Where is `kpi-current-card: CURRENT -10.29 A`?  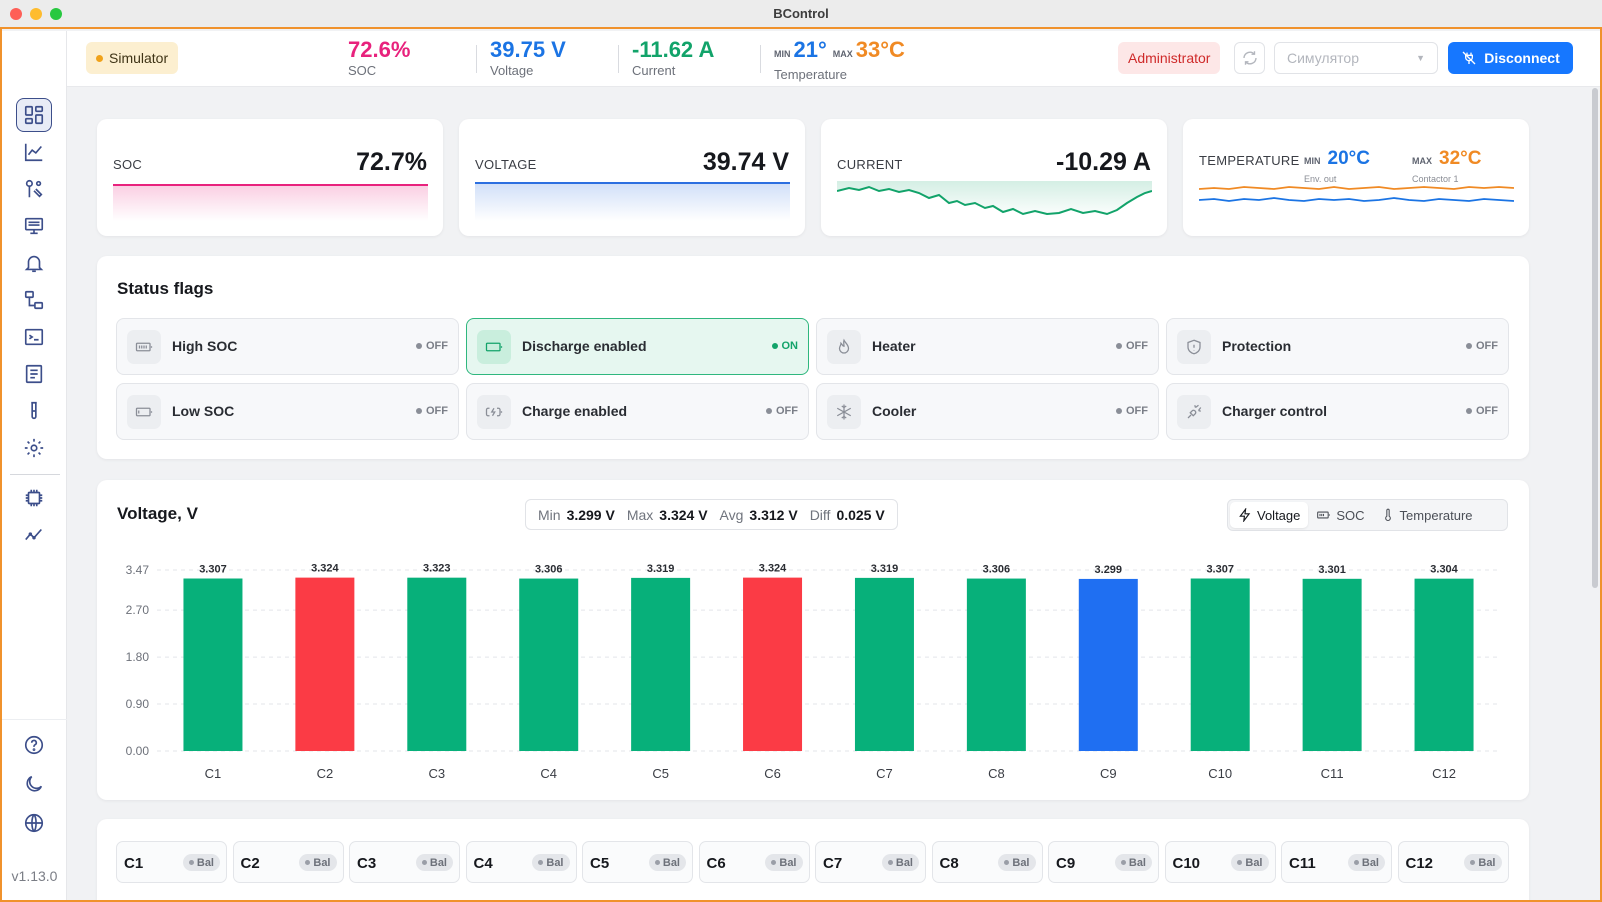 kpi-current-card: CURRENT -10.29 A is located at coordinates (994, 177).